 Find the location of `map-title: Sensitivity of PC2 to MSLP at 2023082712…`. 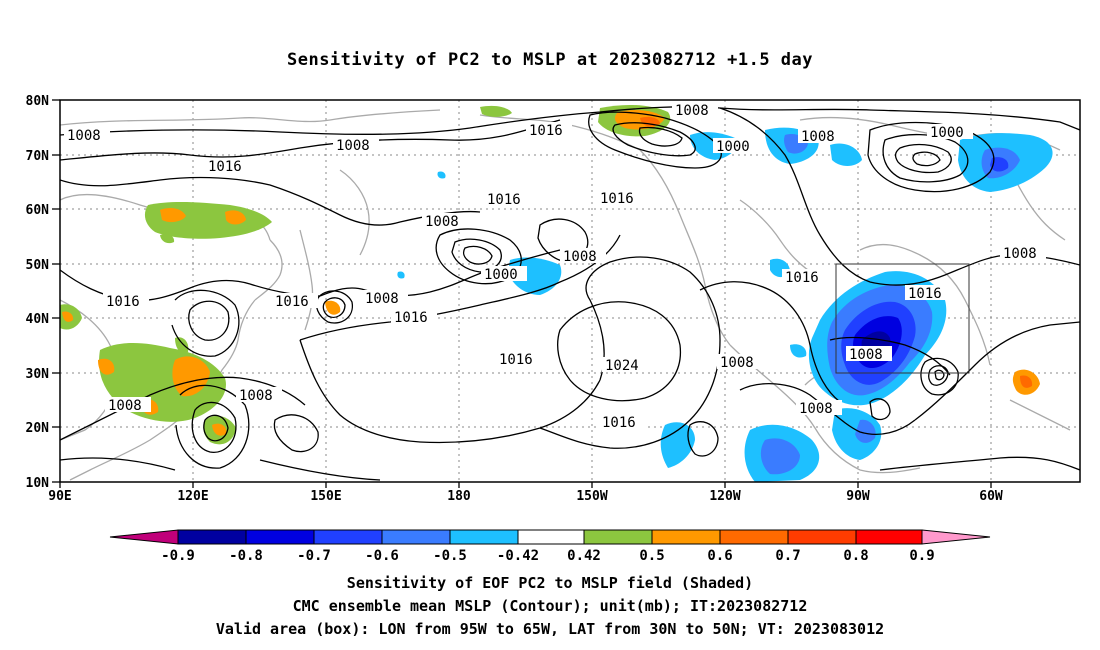

map-title: Sensitivity of PC2 to MSLP at 2023082712… is located at coordinates (549, 60).